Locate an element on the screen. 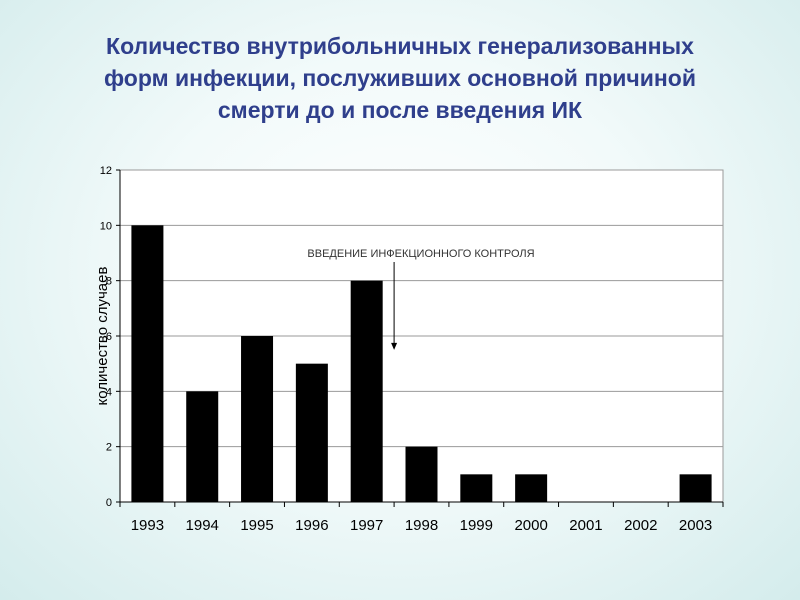 Image resolution: width=800 pixels, height=600 pixels. bar-1997 is located at coordinates (366, 391).